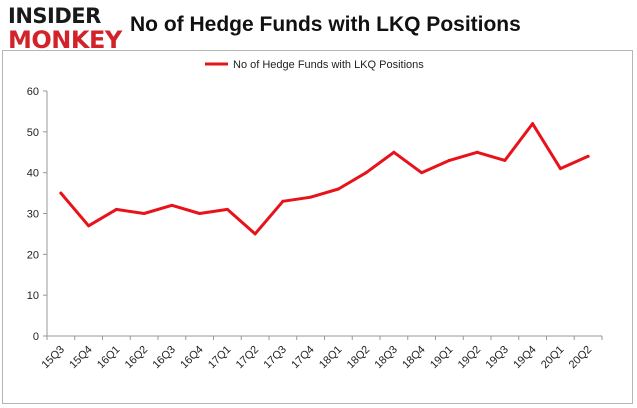 This screenshot has height=408, width=637. I want to click on legend-label: No of Hedge Funds with LKQ Positions, so click(328, 65).